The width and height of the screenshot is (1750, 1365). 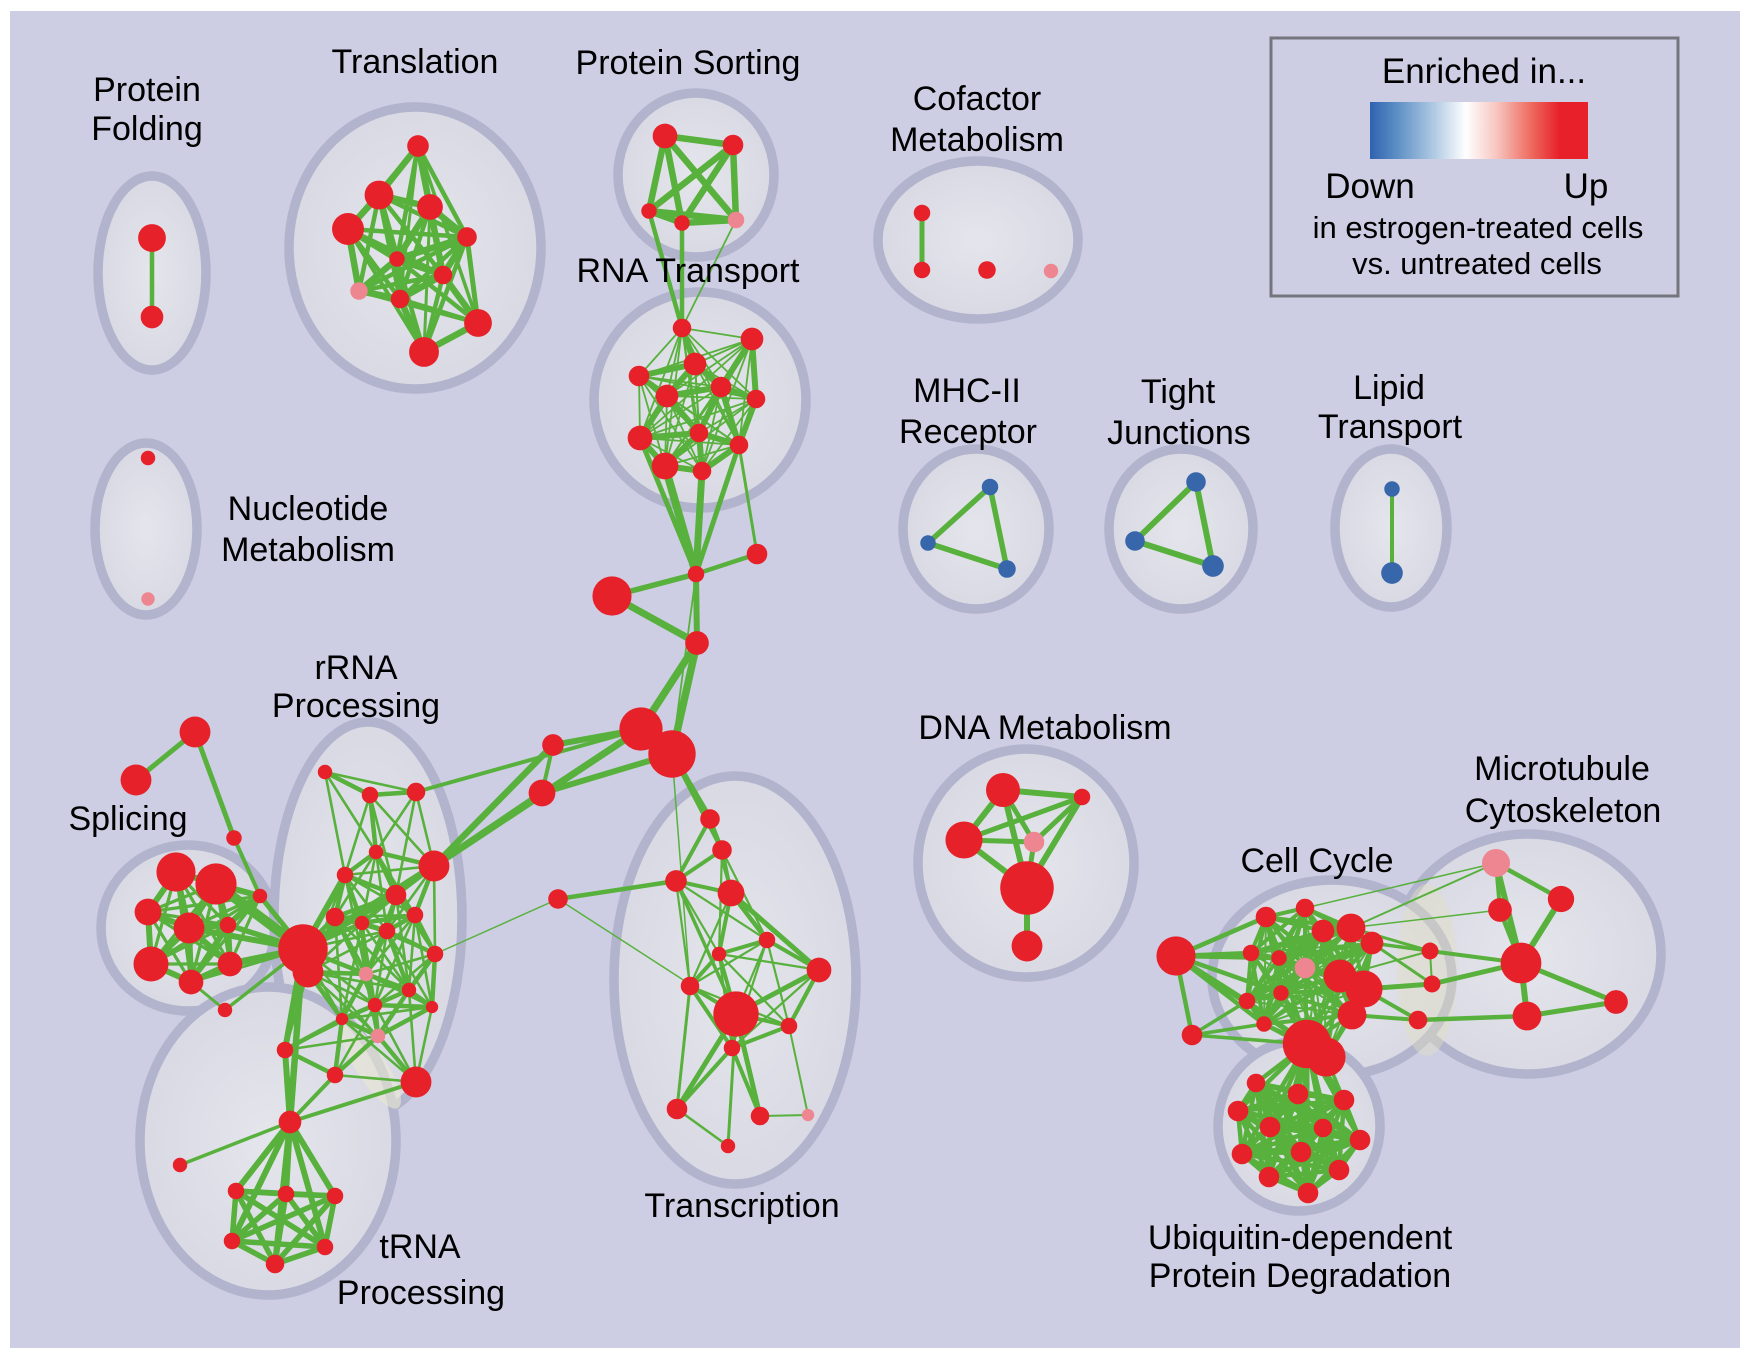 What do you see at coordinates (968, 432) in the screenshot?
I see `svg-text: Receptor` at bounding box center [968, 432].